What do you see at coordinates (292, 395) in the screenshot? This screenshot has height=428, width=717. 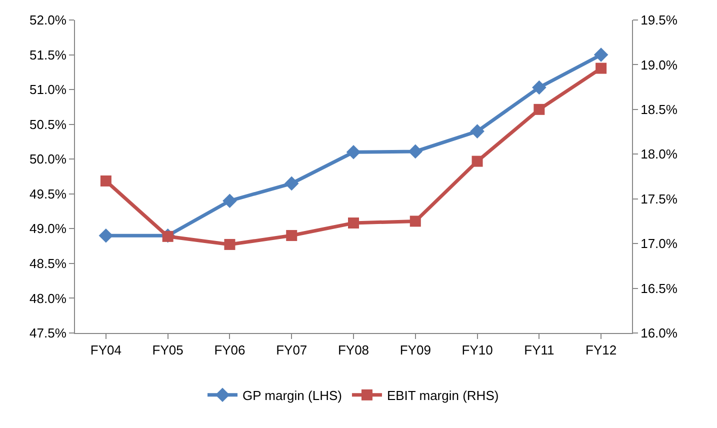 I see `legend-label: GP margin (LHS)` at bounding box center [292, 395].